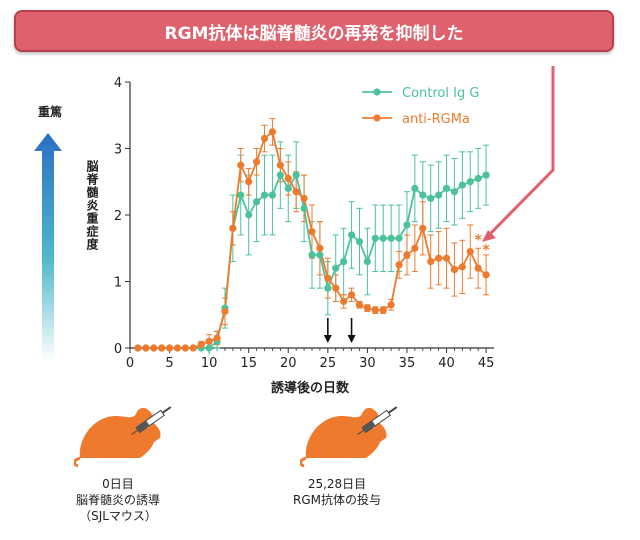  What do you see at coordinates (169, 363) in the screenshot?
I see `x-tick-label: 5` at bounding box center [169, 363].